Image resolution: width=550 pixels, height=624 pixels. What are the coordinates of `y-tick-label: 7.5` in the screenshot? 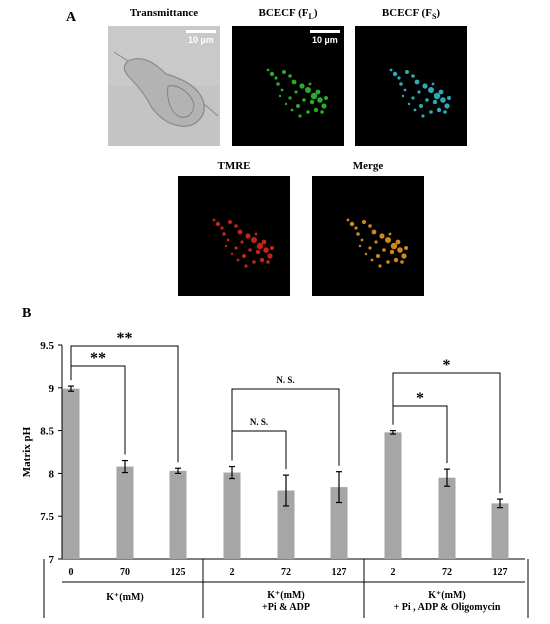 It's located at (47, 517).